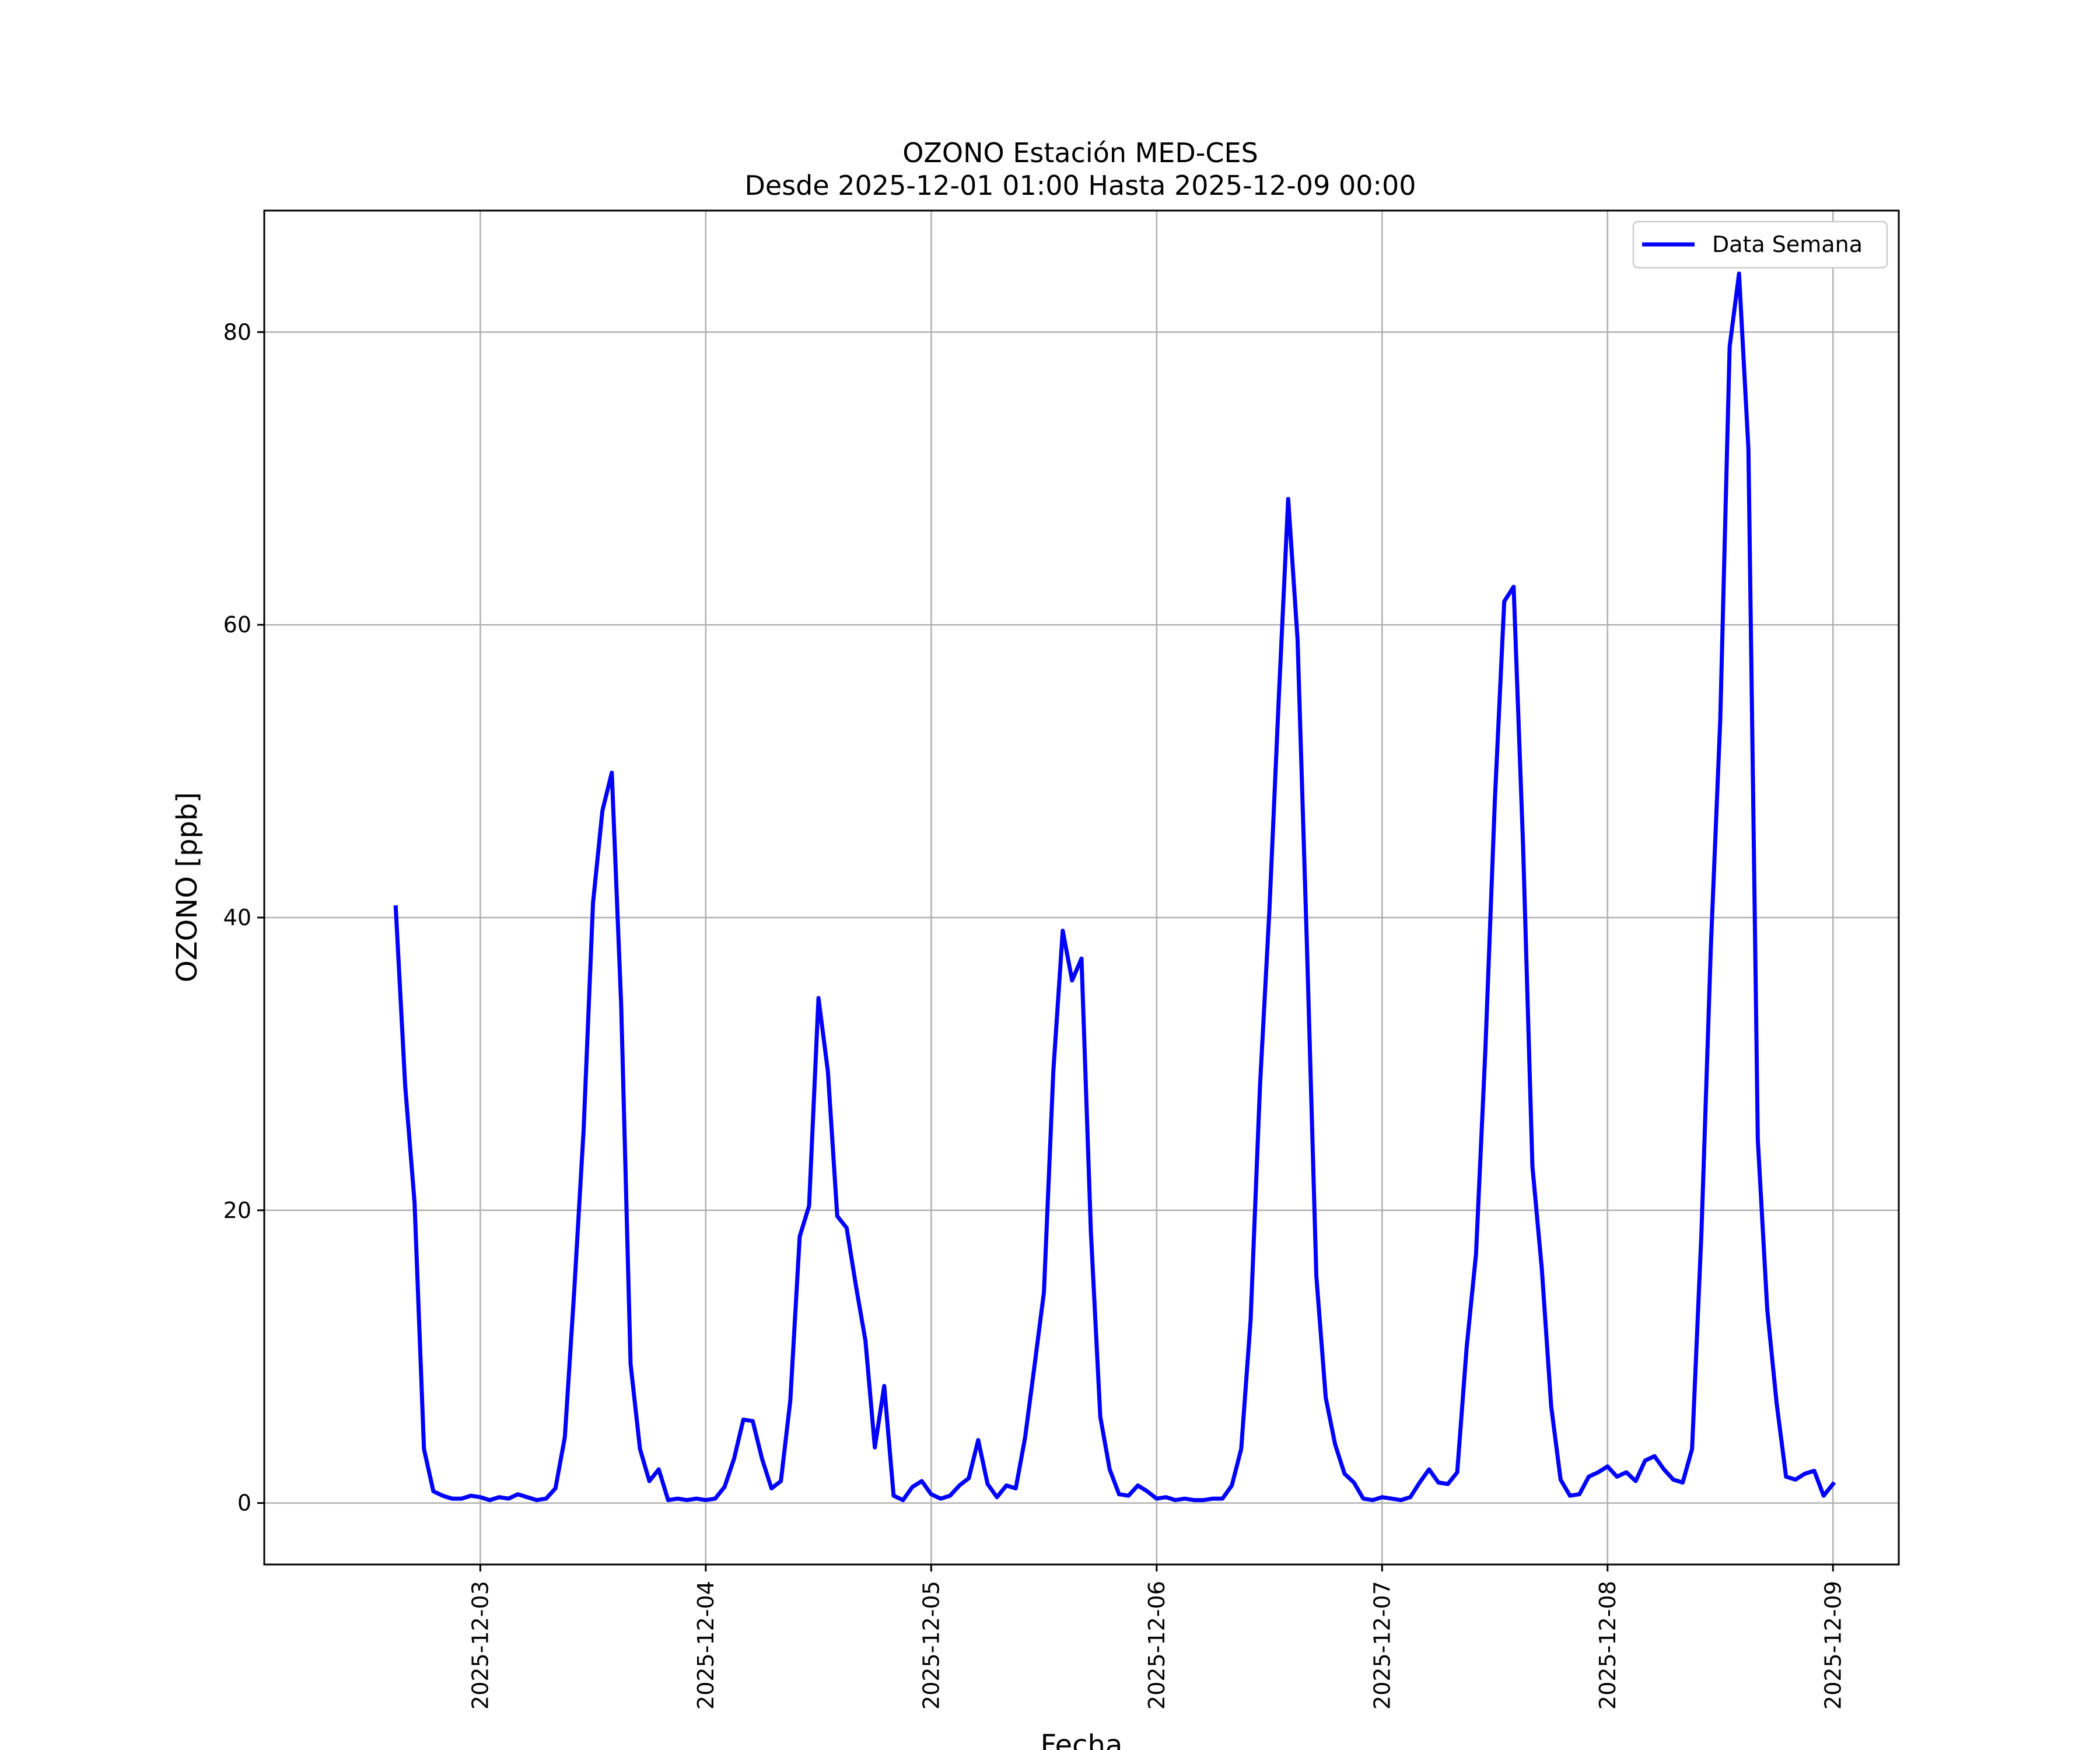 Image resolution: width=2100 pixels, height=1750 pixels. What do you see at coordinates (237, 1210) in the screenshot?
I see `y-tick-label: 20` at bounding box center [237, 1210].